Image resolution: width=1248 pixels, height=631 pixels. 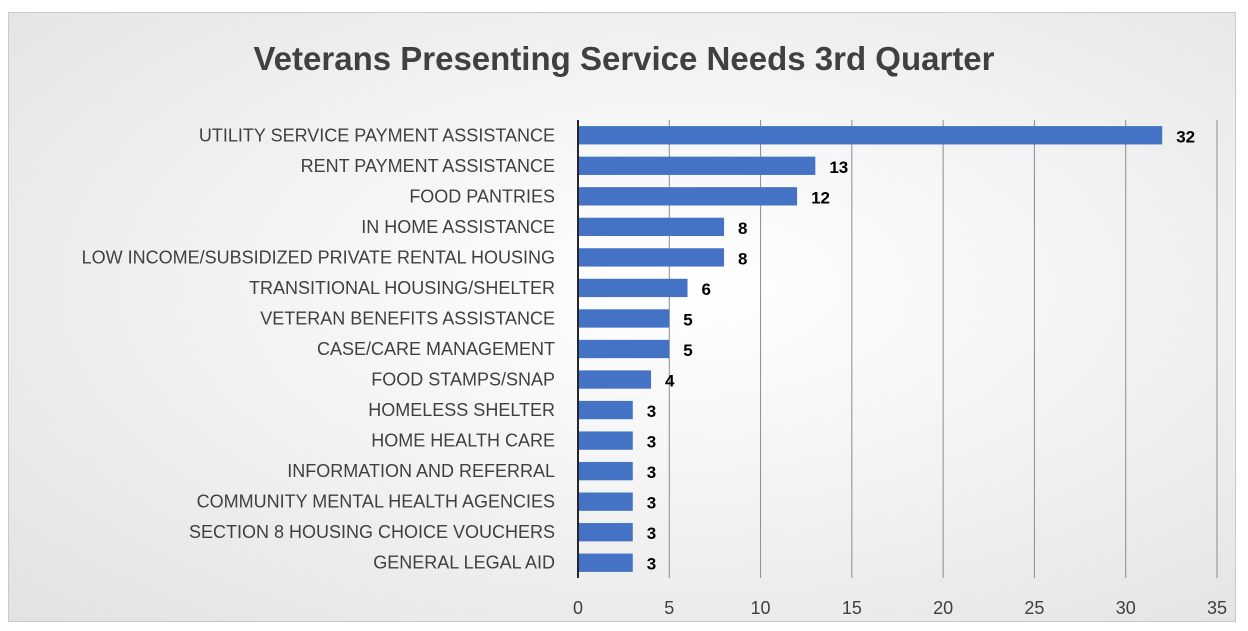 What do you see at coordinates (1185, 136) in the screenshot?
I see `data-label: 32` at bounding box center [1185, 136].